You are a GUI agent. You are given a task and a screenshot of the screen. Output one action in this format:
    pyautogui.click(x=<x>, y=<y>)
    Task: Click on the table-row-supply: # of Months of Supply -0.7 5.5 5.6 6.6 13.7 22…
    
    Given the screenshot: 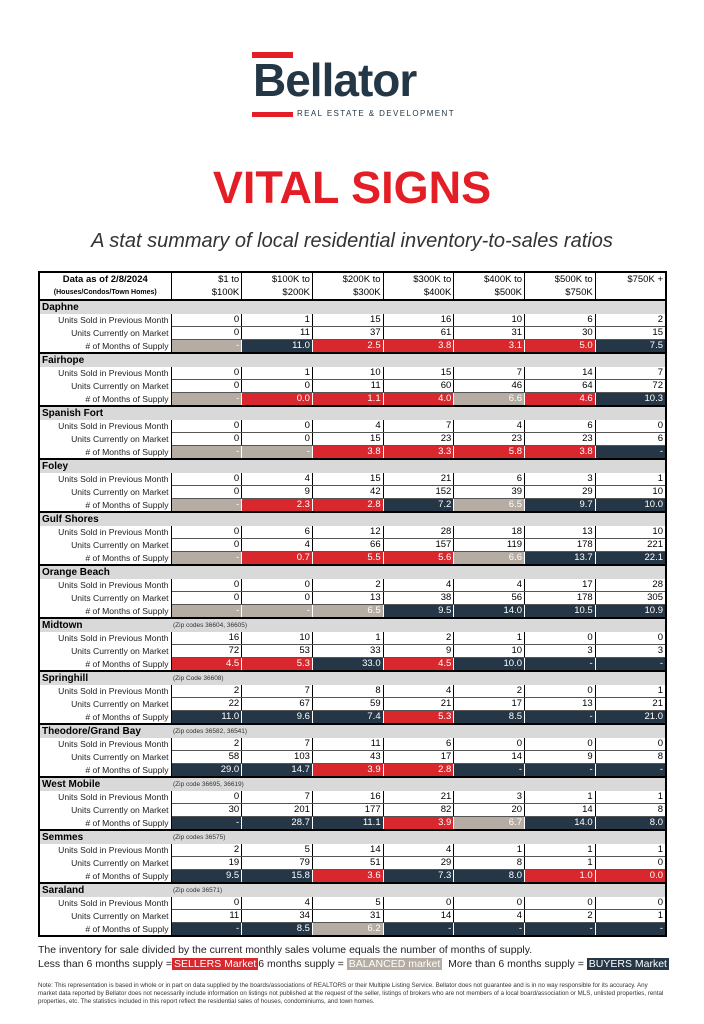 What is the action you would take?
    pyautogui.click(x=352, y=558)
    